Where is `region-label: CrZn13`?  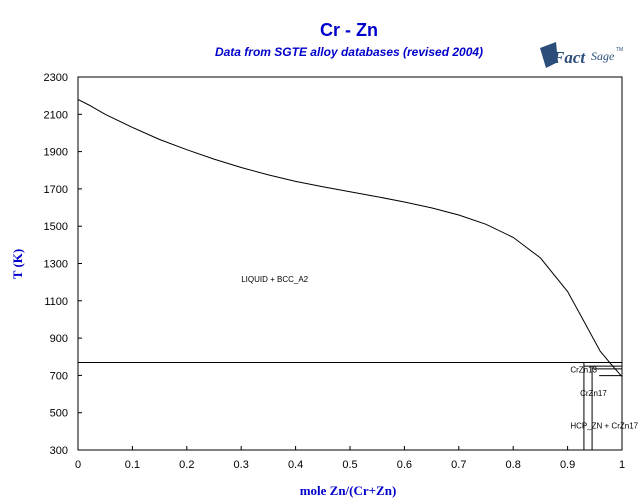 region-label: CrZn13 is located at coordinates (583, 370).